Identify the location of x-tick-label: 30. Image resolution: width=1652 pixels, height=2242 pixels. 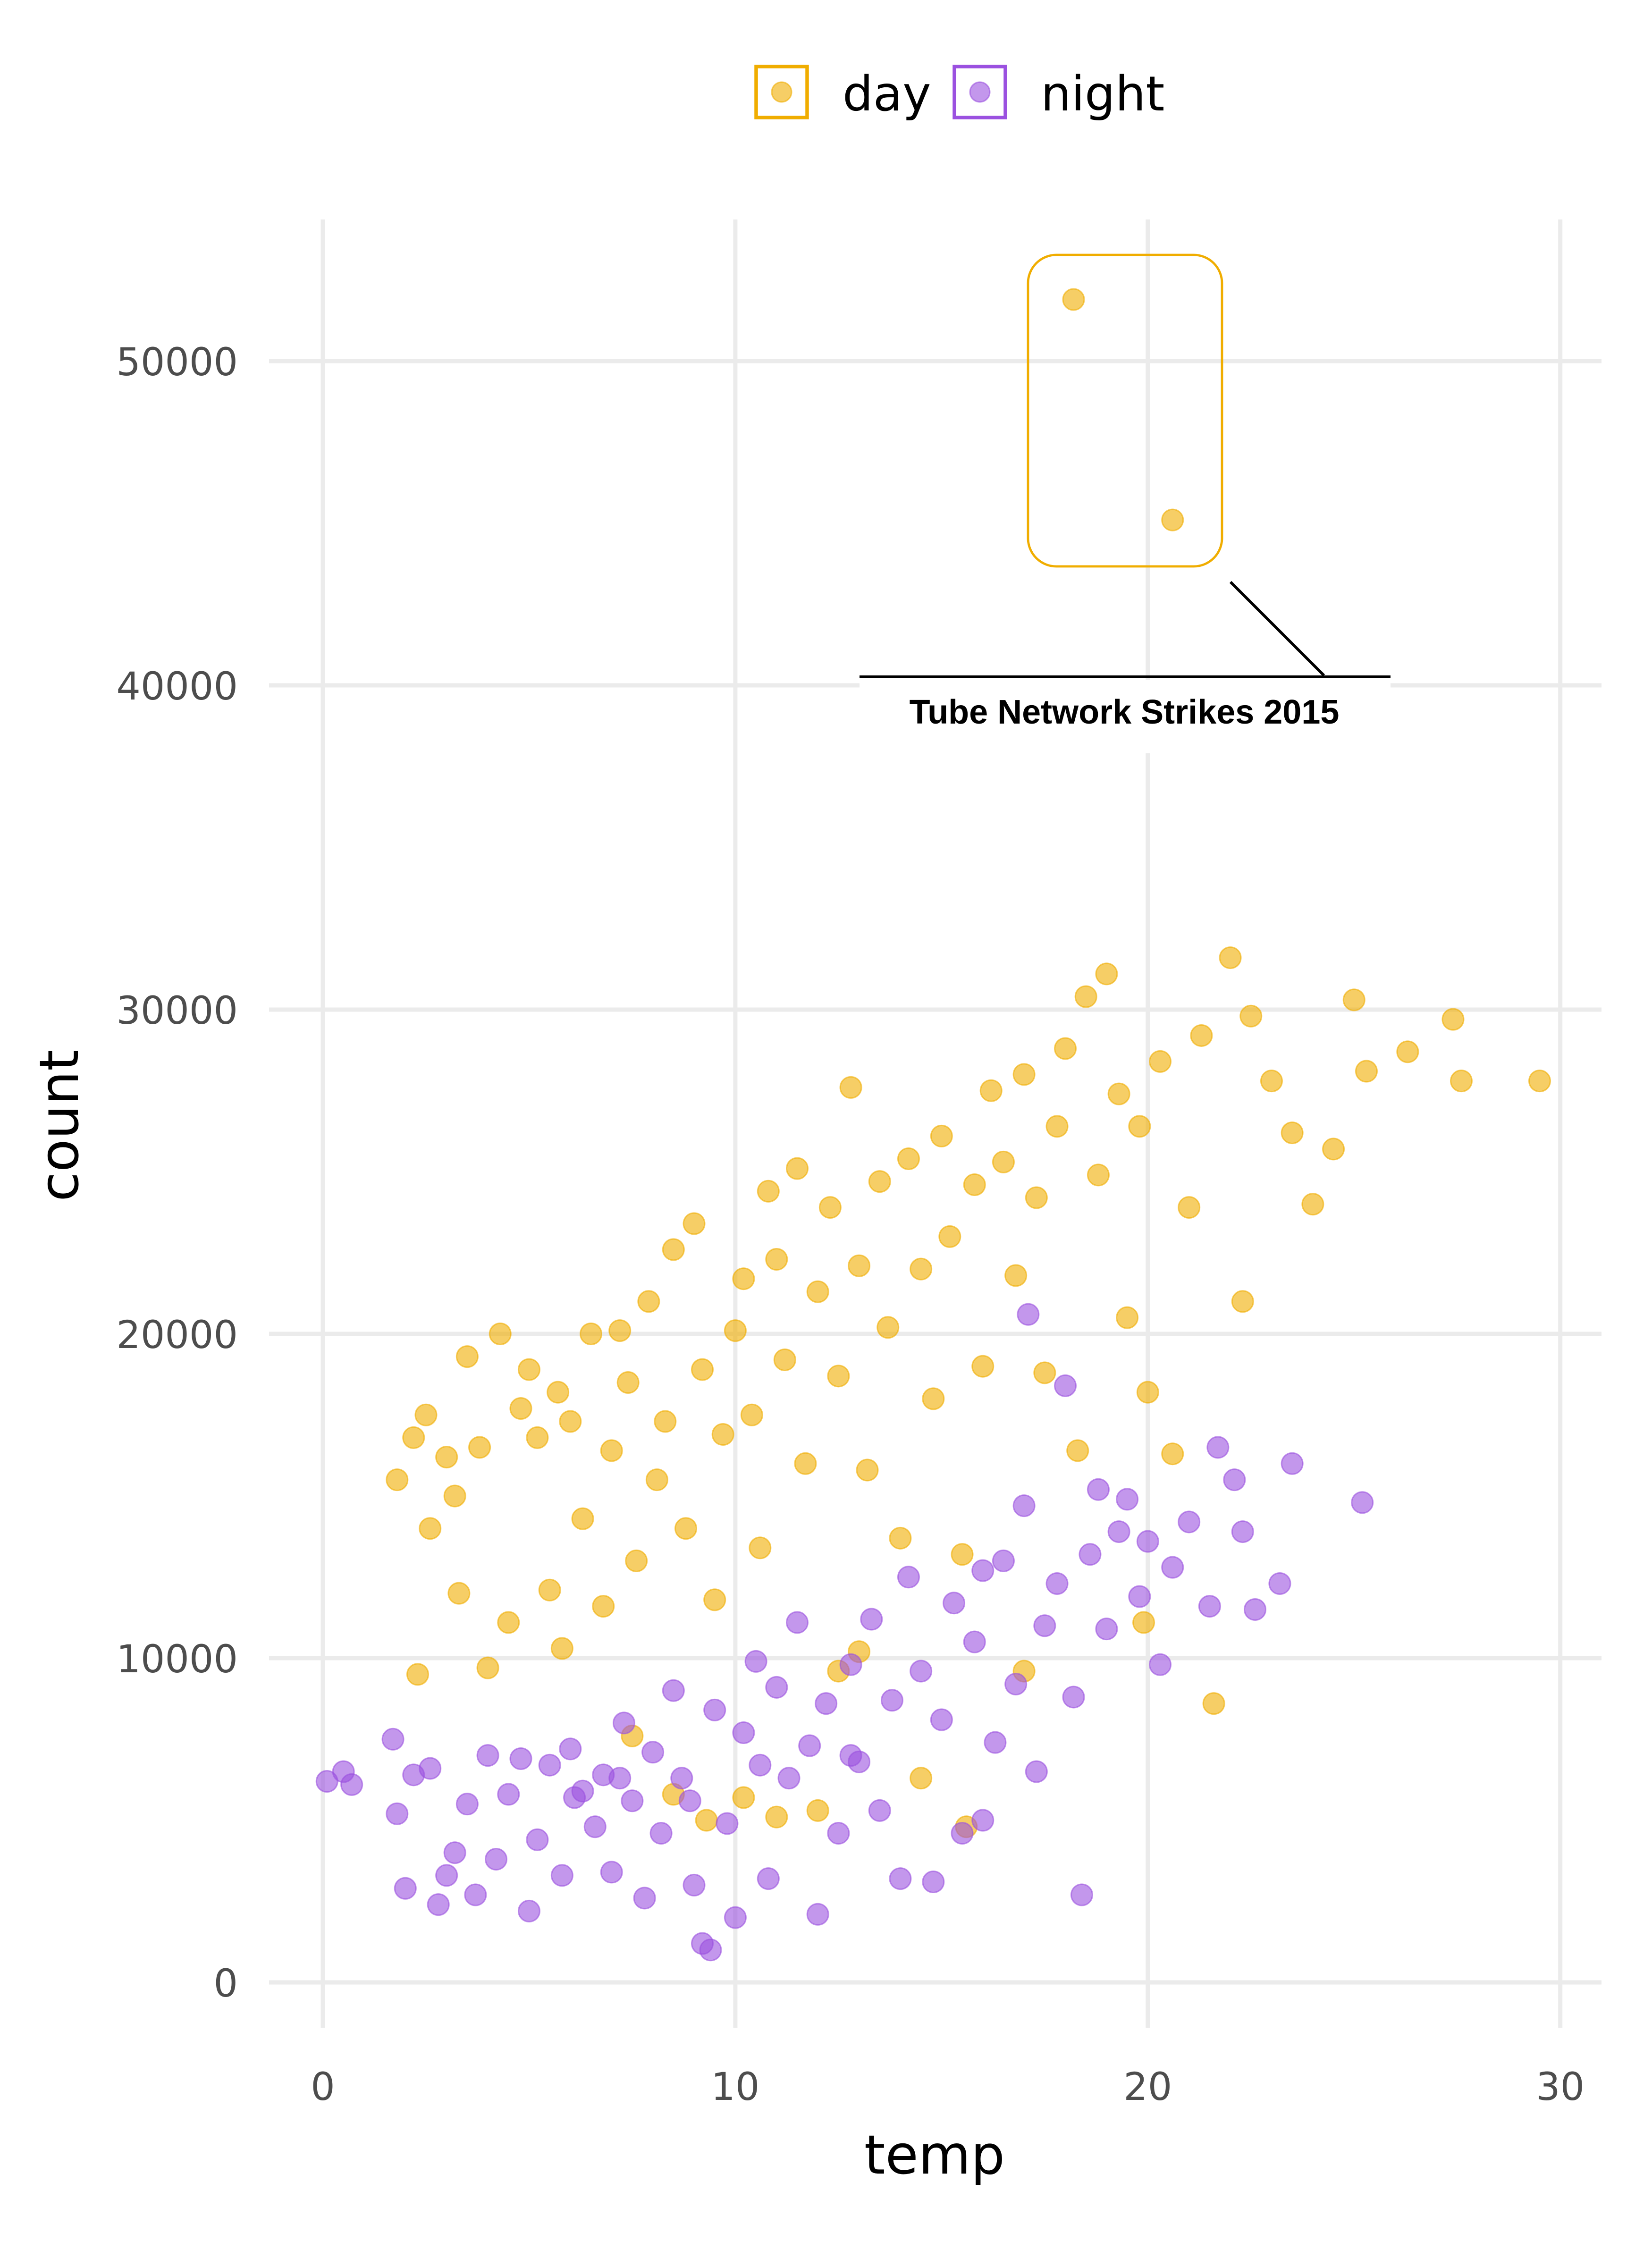
(1560, 2087).